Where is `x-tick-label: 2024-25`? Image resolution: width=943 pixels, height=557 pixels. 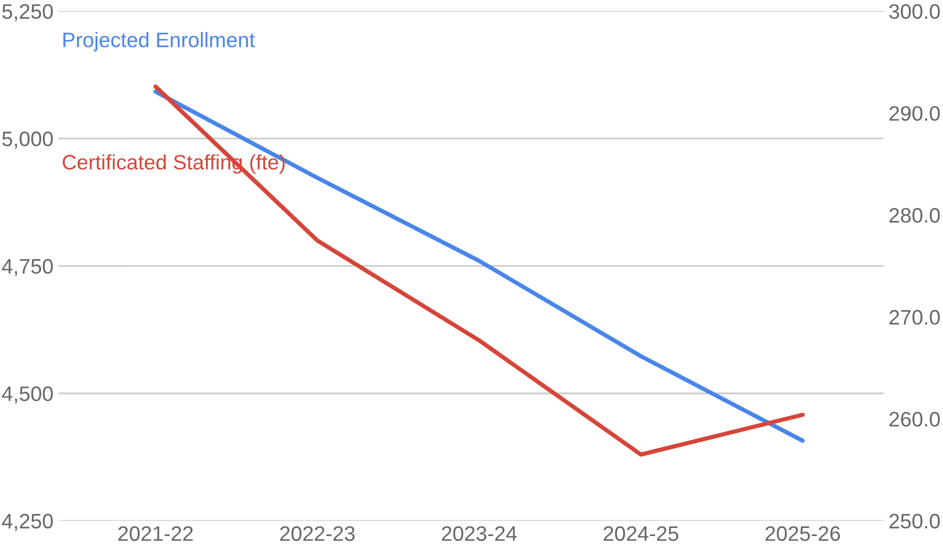 x-tick-label: 2024-25 is located at coordinates (641, 533).